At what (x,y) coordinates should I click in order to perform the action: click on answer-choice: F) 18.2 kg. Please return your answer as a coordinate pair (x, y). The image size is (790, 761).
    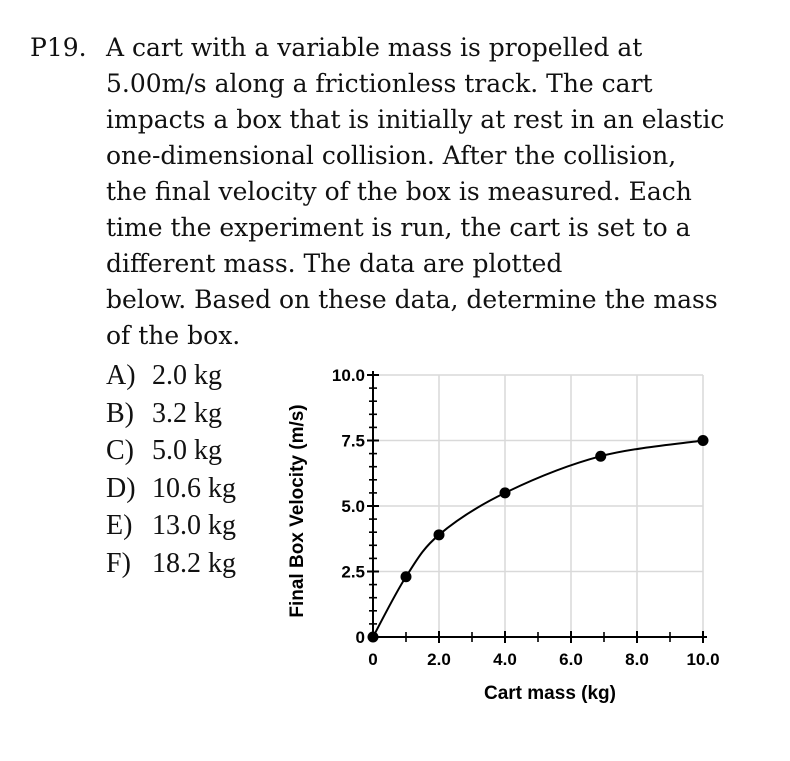
    Looking at the image, I should click on (171, 564).